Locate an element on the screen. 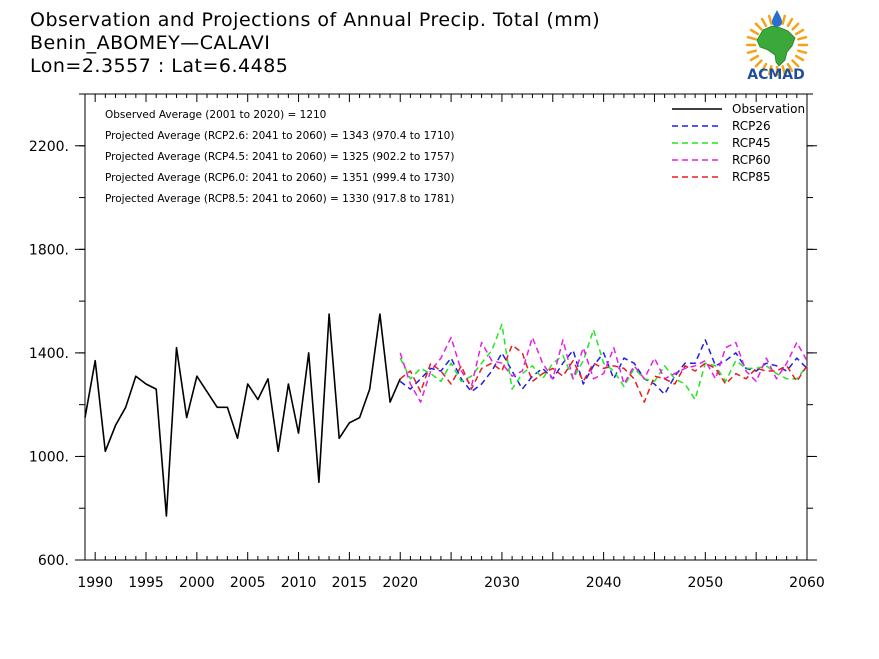 The height and width of the screenshot is (659, 879). x-tick-label: 2010 is located at coordinates (299, 583).